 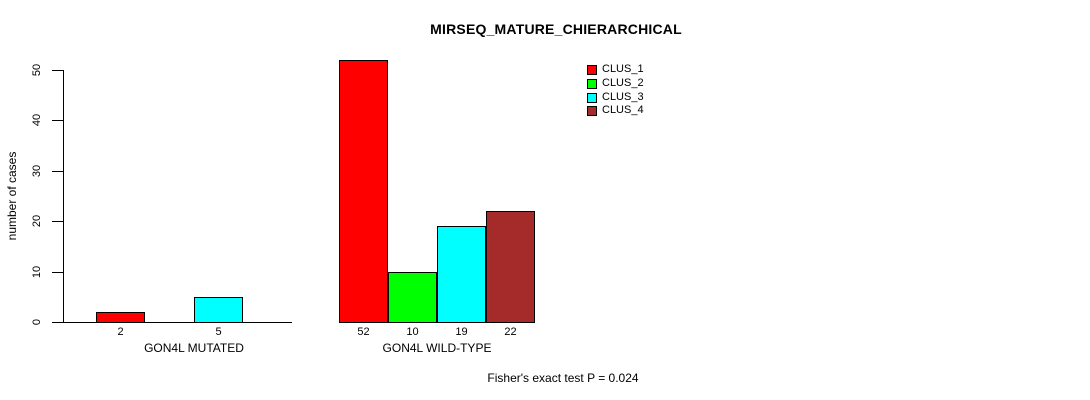 I want to click on bar-value-label: 19, so click(x=461, y=332).